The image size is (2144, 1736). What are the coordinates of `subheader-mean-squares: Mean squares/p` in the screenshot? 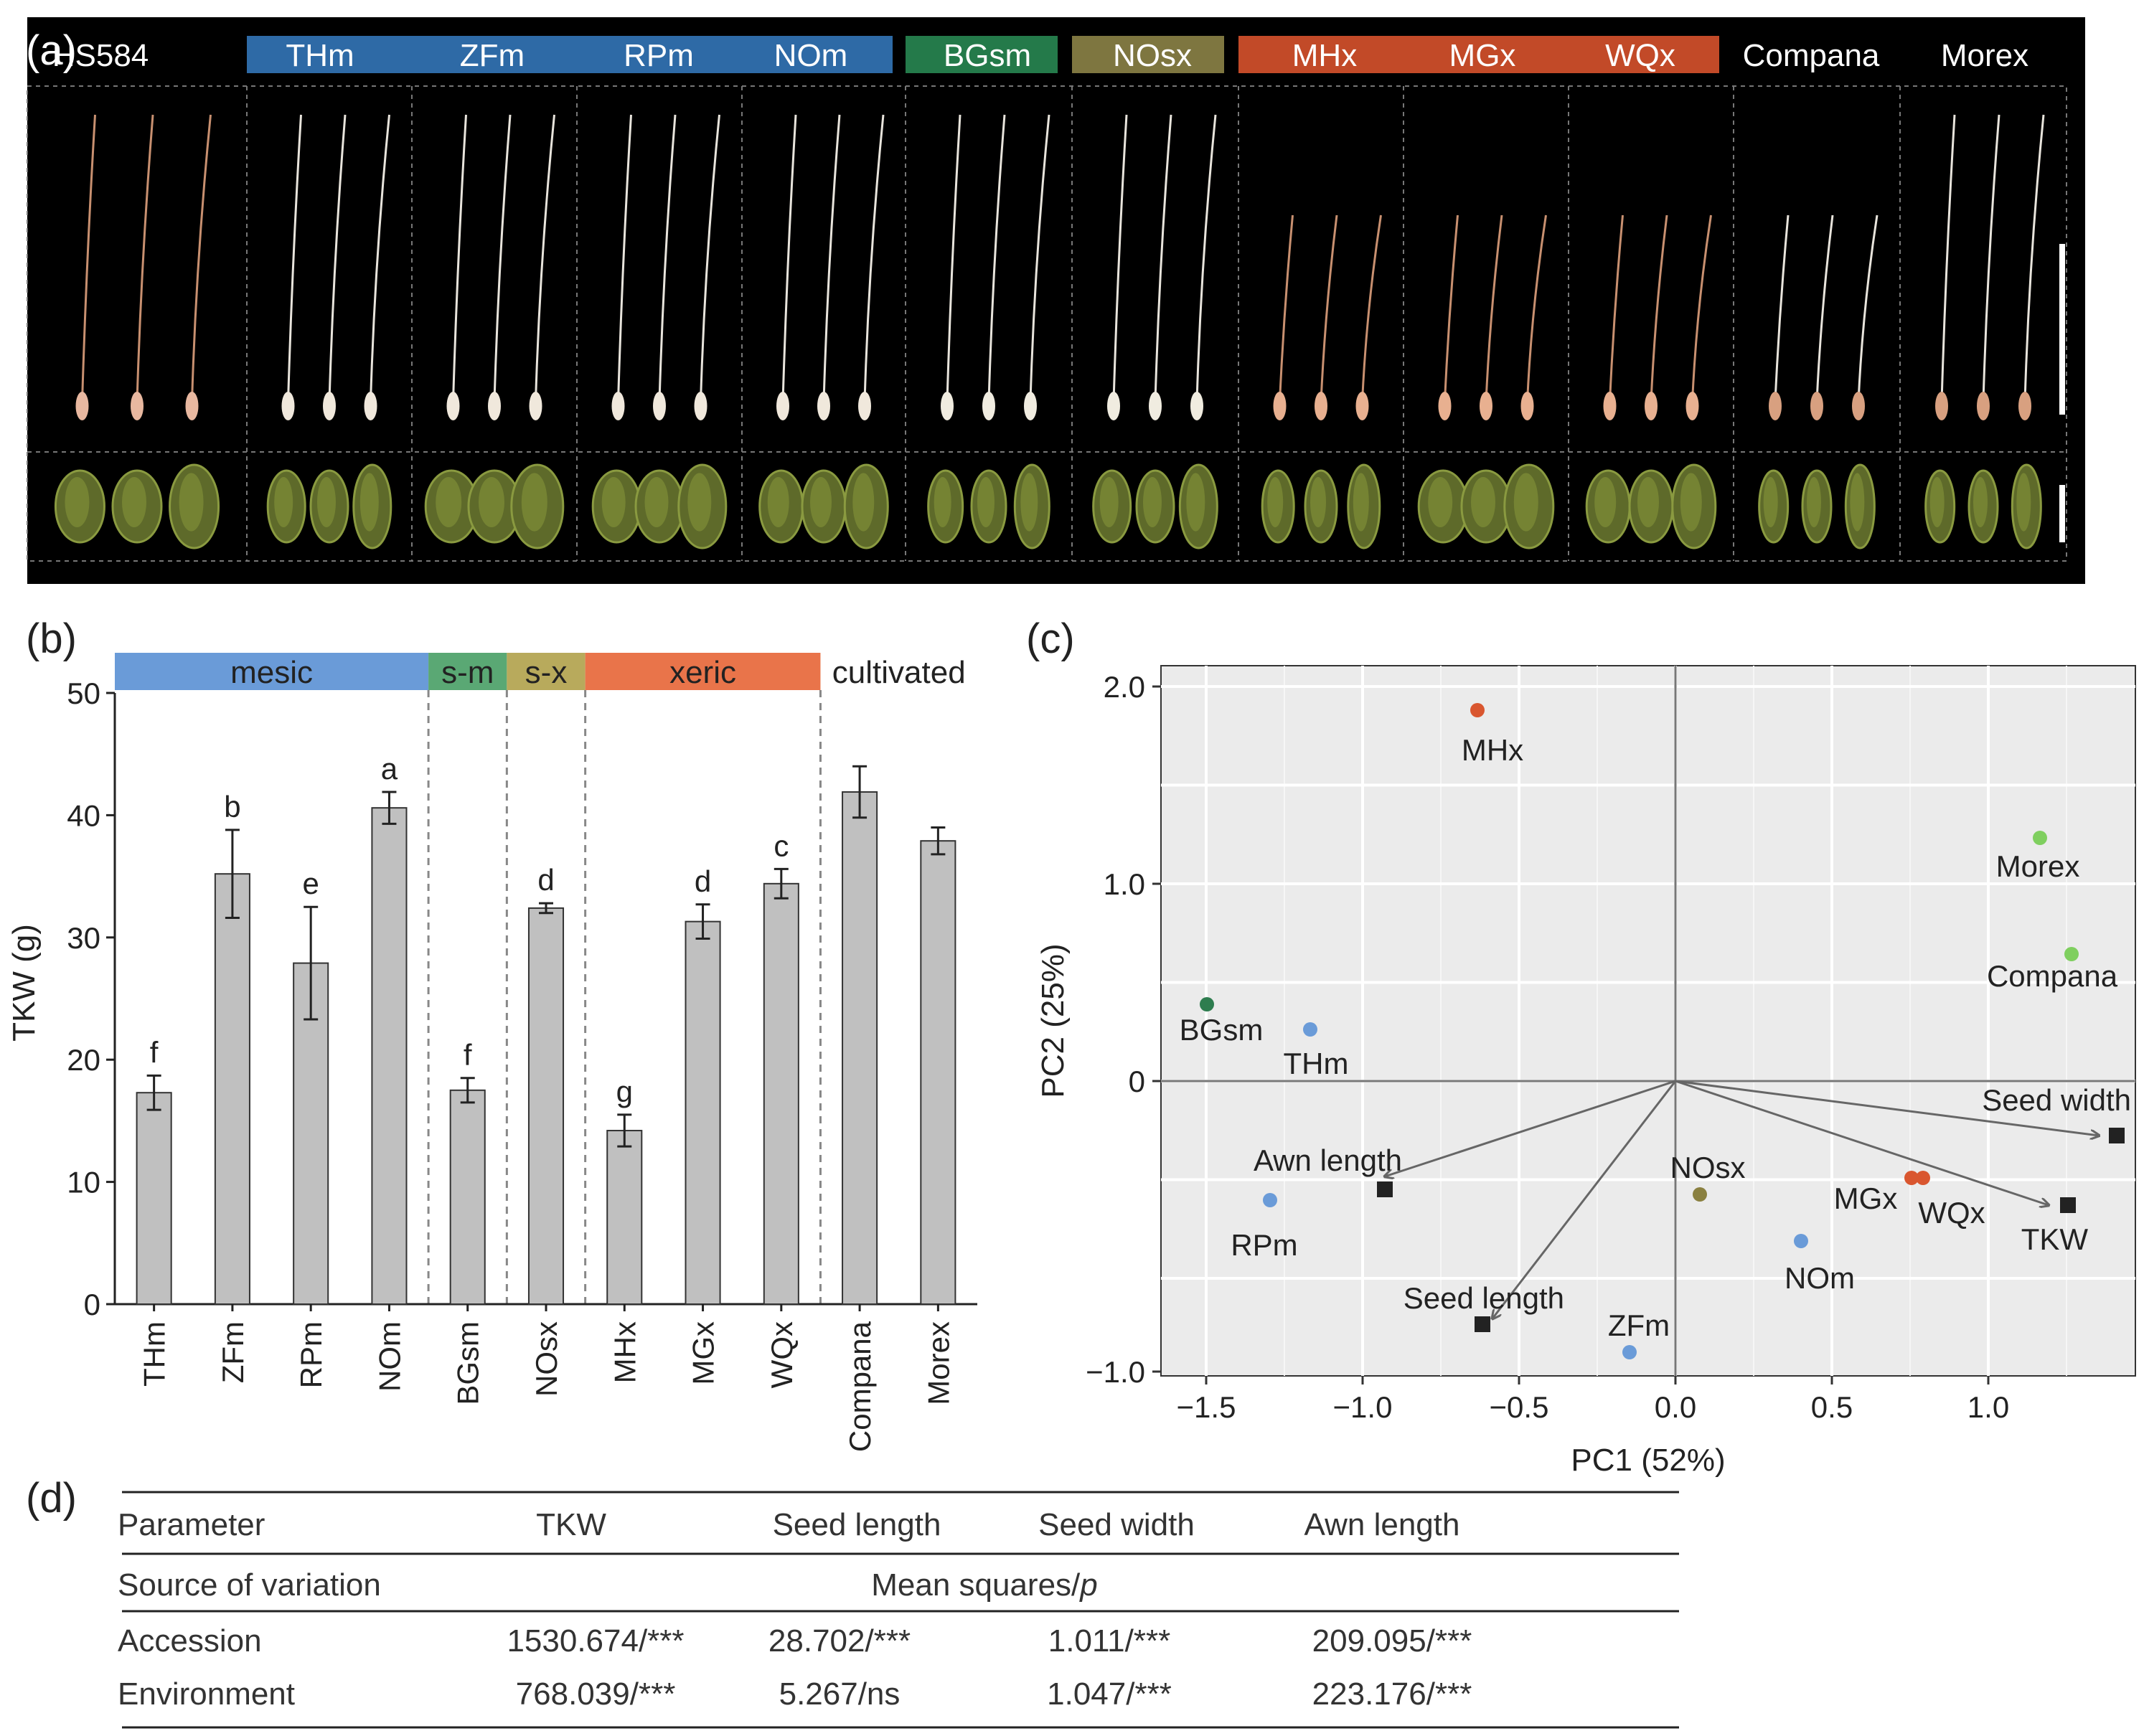 It's located at (985, 1585).